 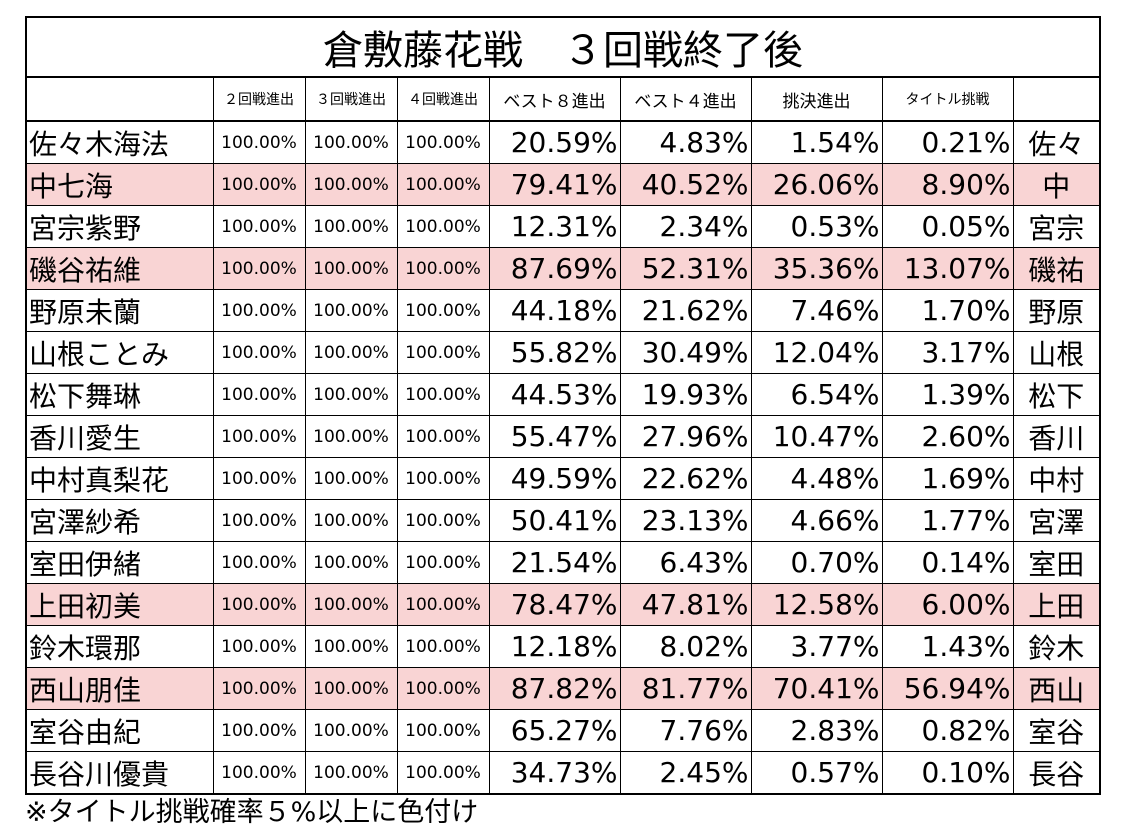 I want to click on header-r4: ４回戦進出, so click(x=442, y=99).